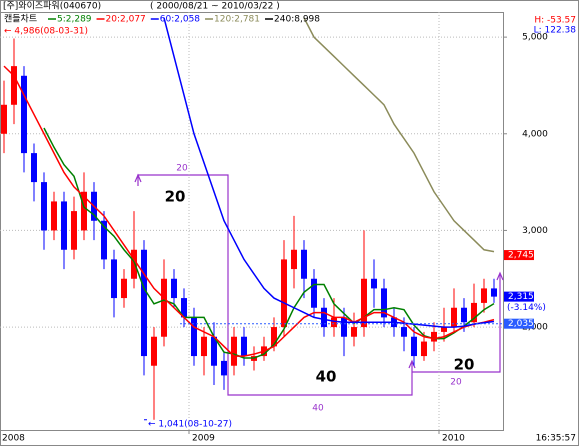  Describe the element at coordinates (237, 20) in the screenshot. I see `legend-label: 120:2,781` at that location.